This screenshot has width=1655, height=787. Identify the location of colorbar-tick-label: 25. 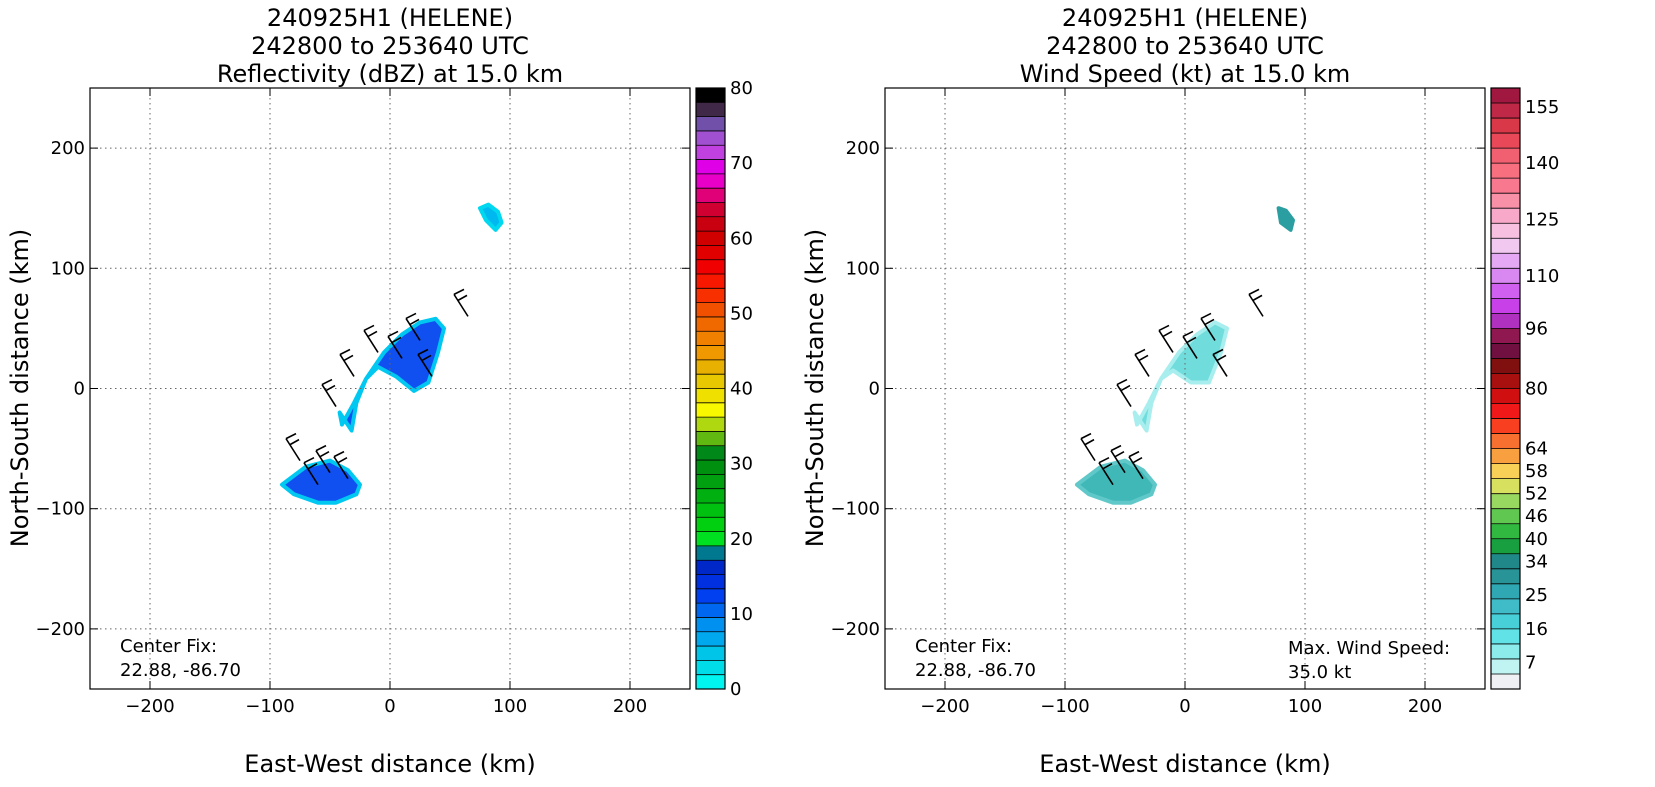
(1536, 595).